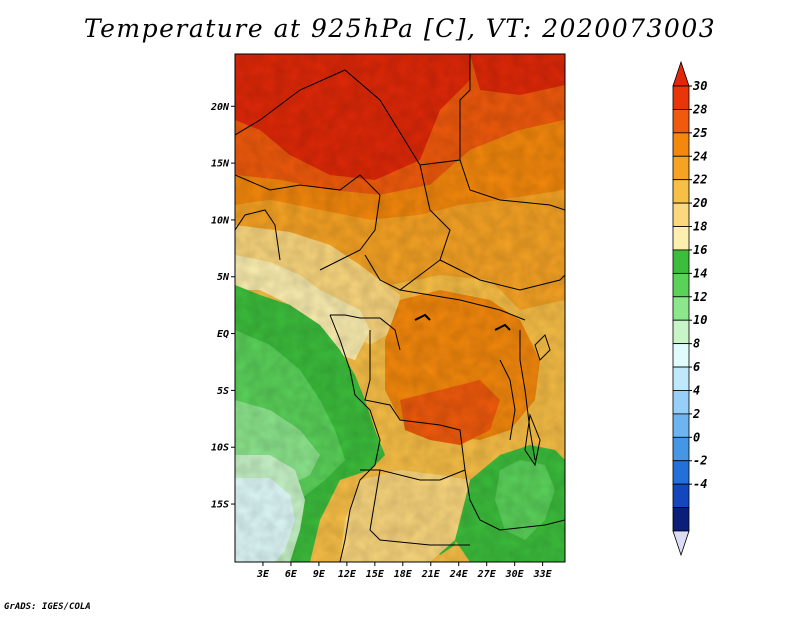 The image size is (800, 618). I want to click on colorbar-label: 14, so click(700, 273).